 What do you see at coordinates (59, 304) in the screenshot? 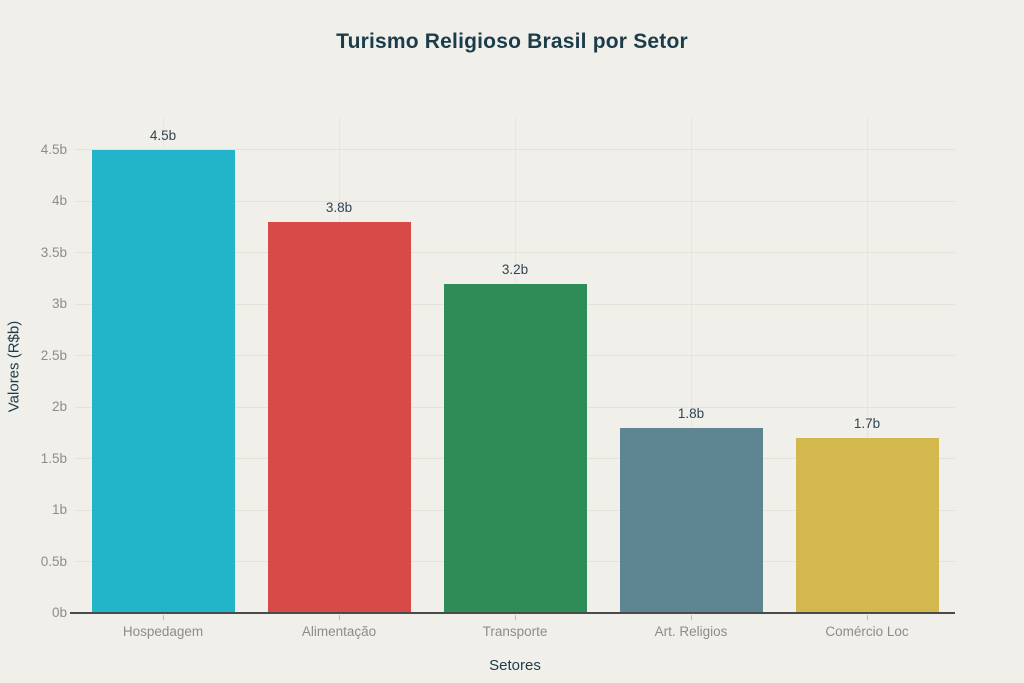
I see `y-tick-label: 3b` at bounding box center [59, 304].